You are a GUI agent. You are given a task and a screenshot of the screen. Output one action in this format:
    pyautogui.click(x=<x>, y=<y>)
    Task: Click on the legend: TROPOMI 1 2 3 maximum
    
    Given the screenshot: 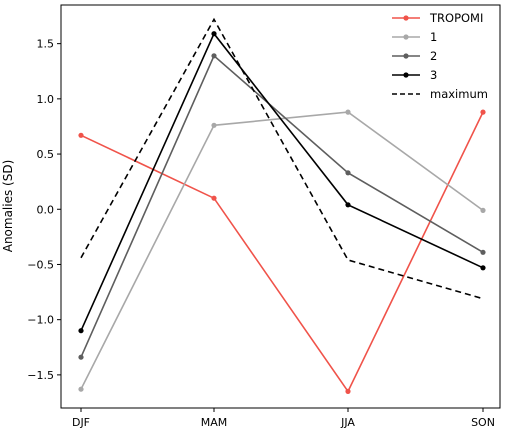 What is the action you would take?
    pyautogui.click(x=440, y=56)
    